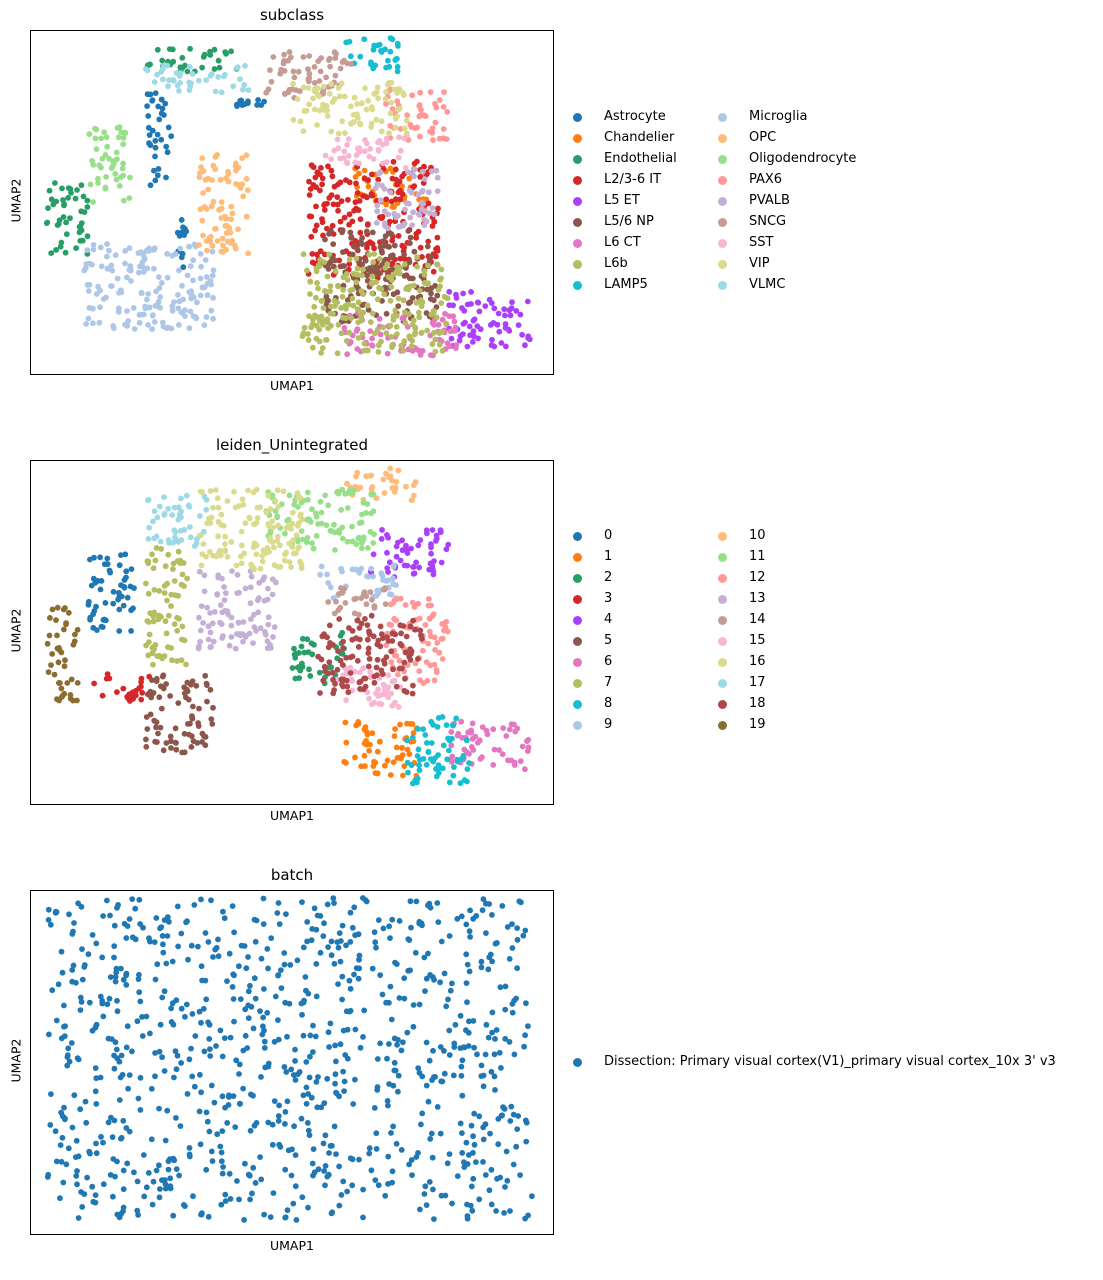 Image resolution: width=1103 pixels, height=1280 pixels. Describe the element at coordinates (759, 263) in the screenshot. I see `legend-label: VIP` at that location.